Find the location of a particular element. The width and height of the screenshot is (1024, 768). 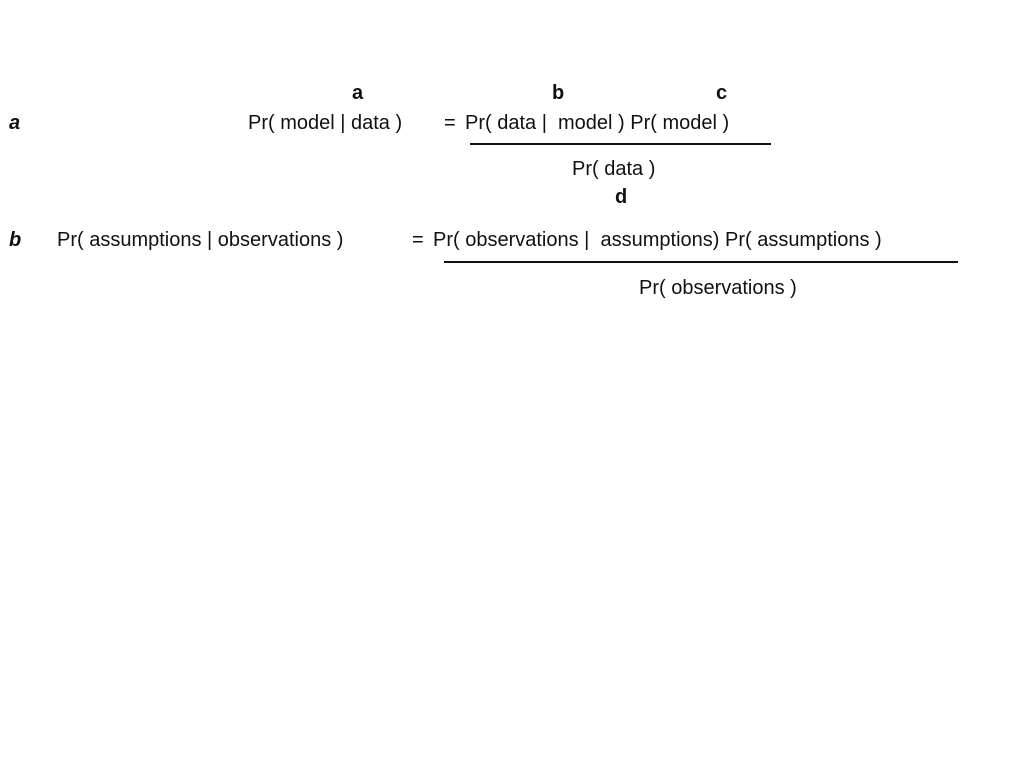

equation-a-lhs: Pr( model | data ) is located at coordinates (325, 123).